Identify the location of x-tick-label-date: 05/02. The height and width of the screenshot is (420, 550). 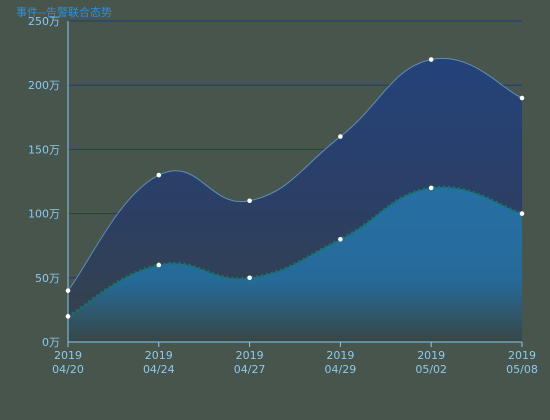
(431, 369).